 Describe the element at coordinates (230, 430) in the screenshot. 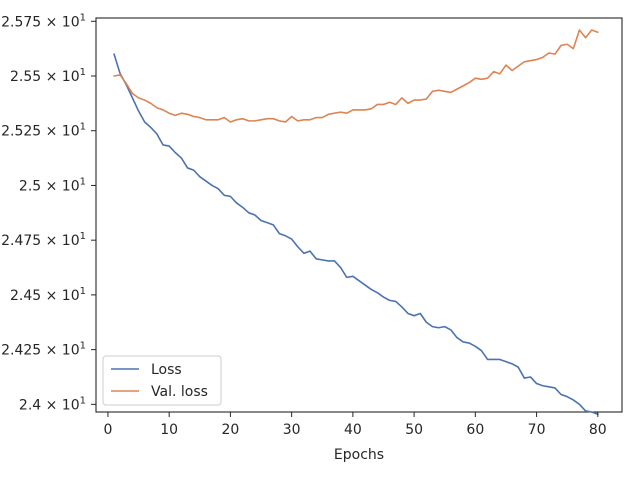

I see `x-tick-label: 20` at that location.